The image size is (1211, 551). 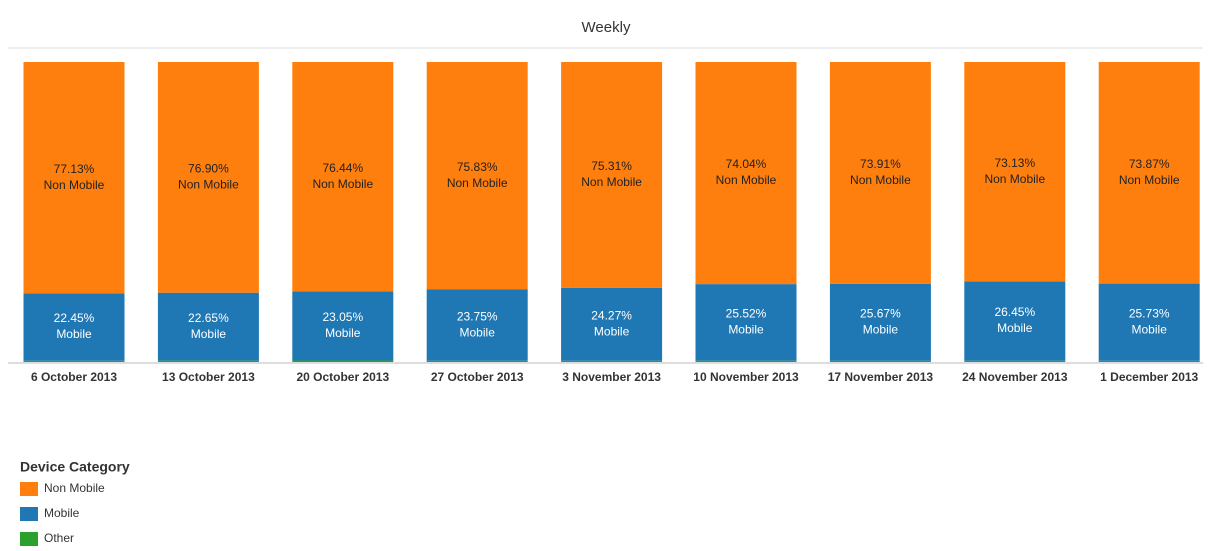 I want to click on value-label: 22.45%, so click(x=74, y=318).